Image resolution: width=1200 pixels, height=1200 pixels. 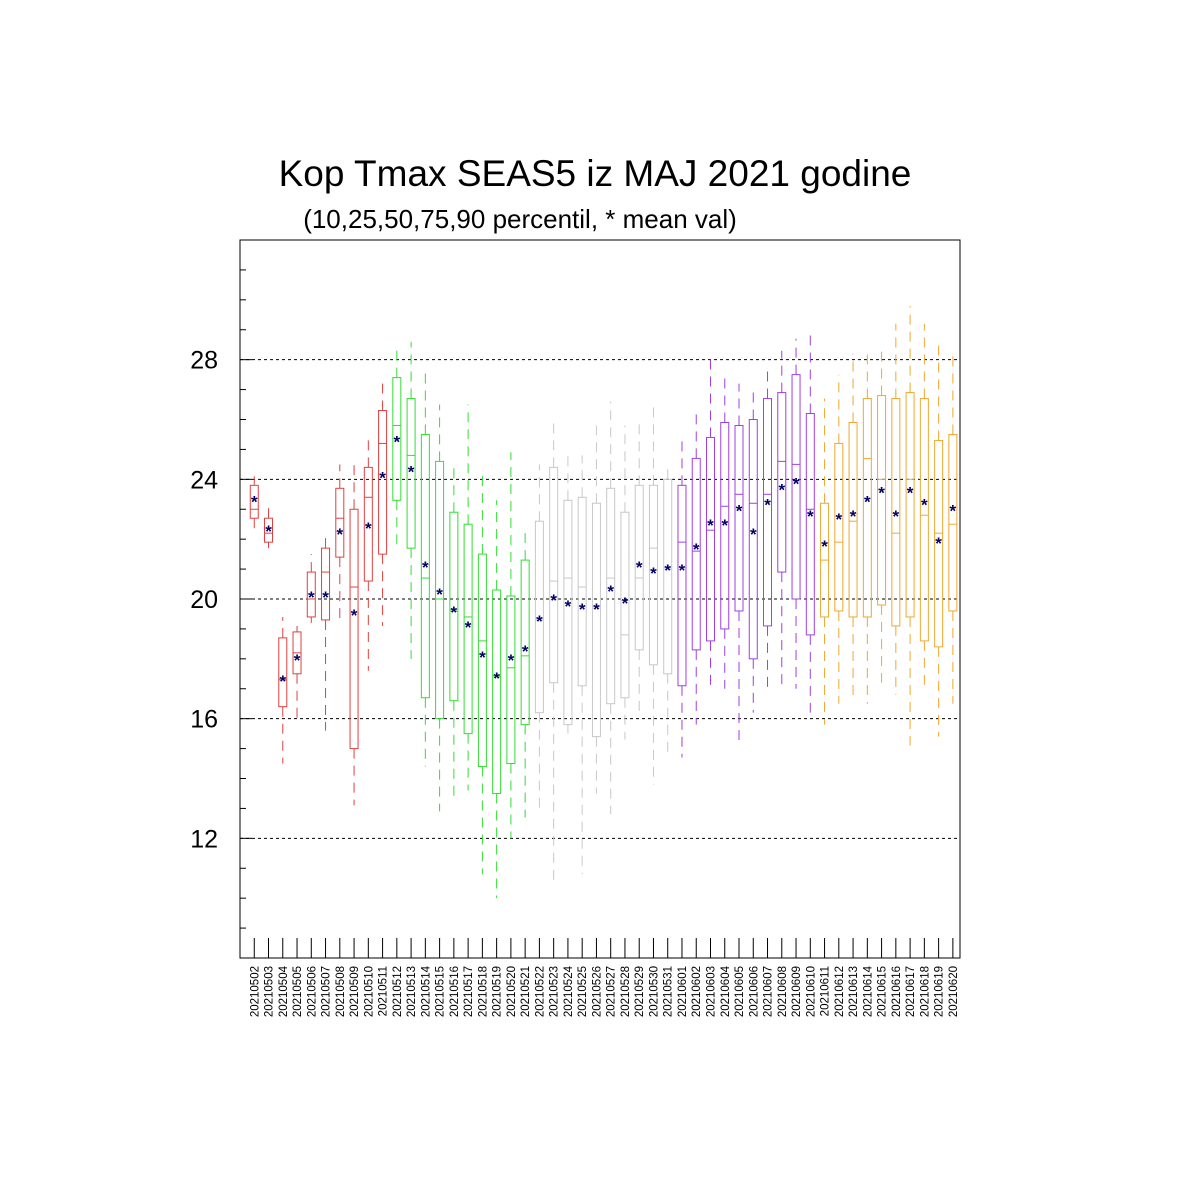 What do you see at coordinates (498, 991) in the screenshot?
I see `x-tick-label: 20210519` at bounding box center [498, 991].